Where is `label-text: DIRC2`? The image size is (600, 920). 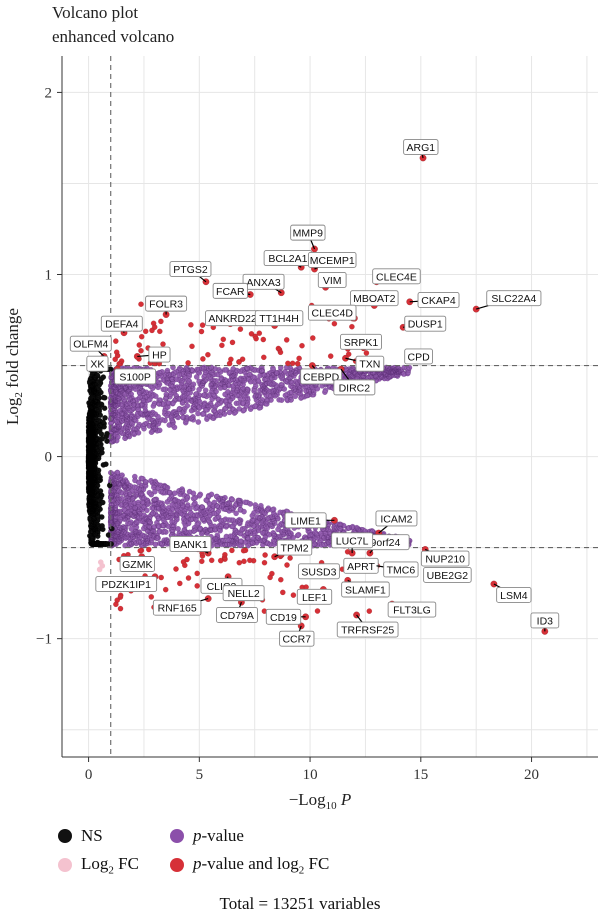
label-text: DIRC2 is located at coordinates (355, 388).